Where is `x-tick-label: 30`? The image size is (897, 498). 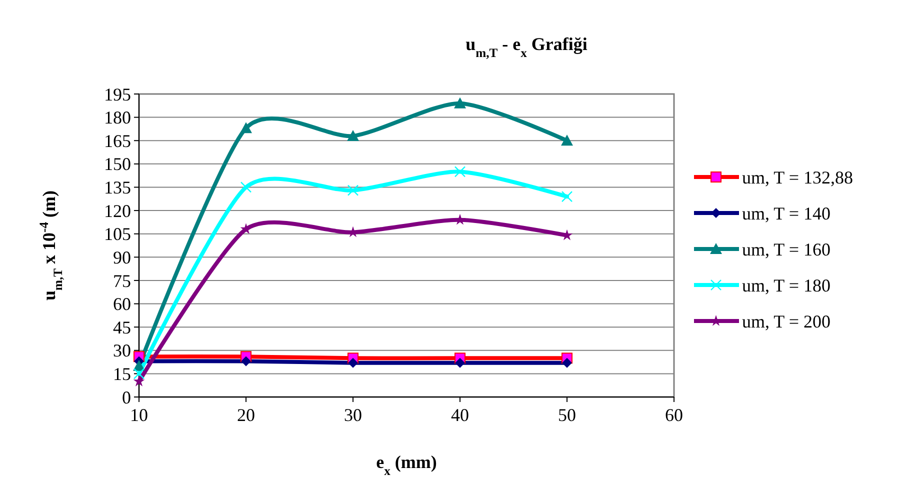
x-tick-label: 30 is located at coordinates (353, 415).